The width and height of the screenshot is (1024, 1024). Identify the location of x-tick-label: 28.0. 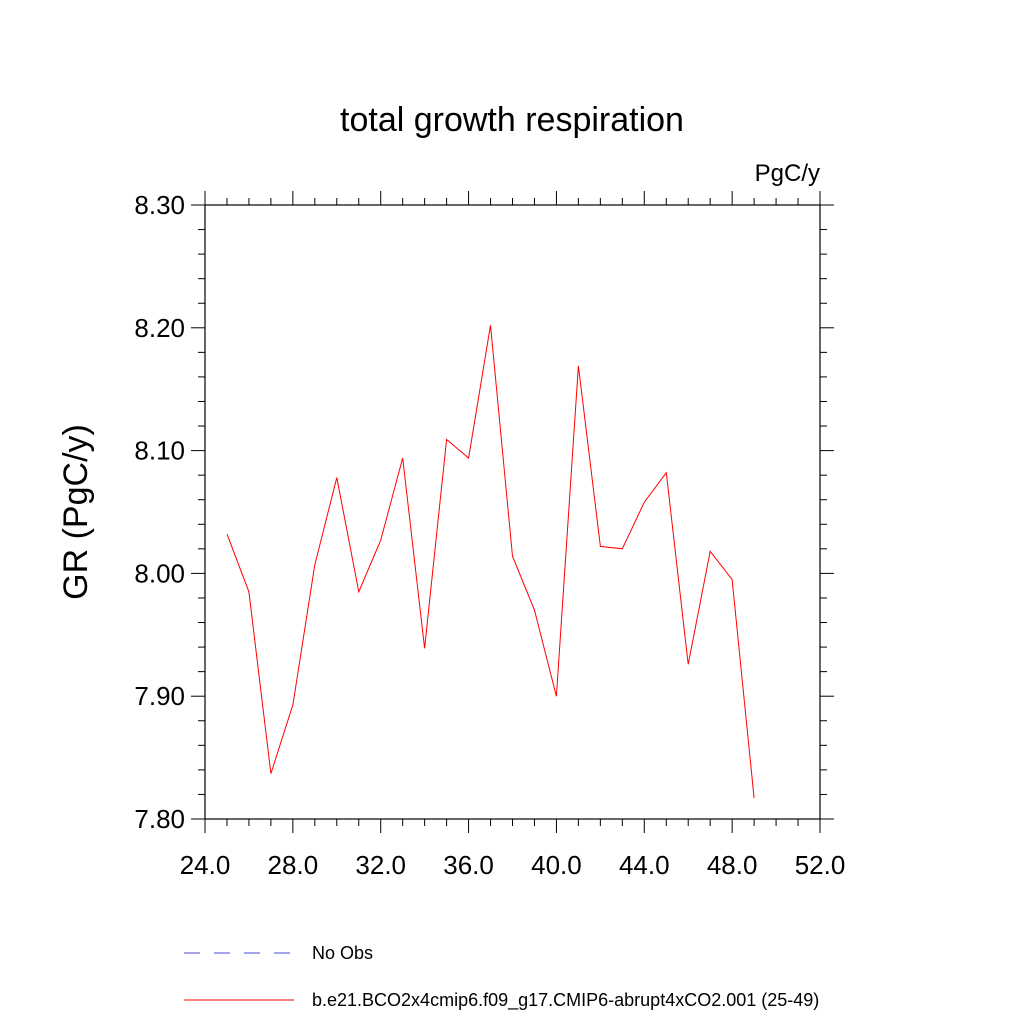
(293, 865).